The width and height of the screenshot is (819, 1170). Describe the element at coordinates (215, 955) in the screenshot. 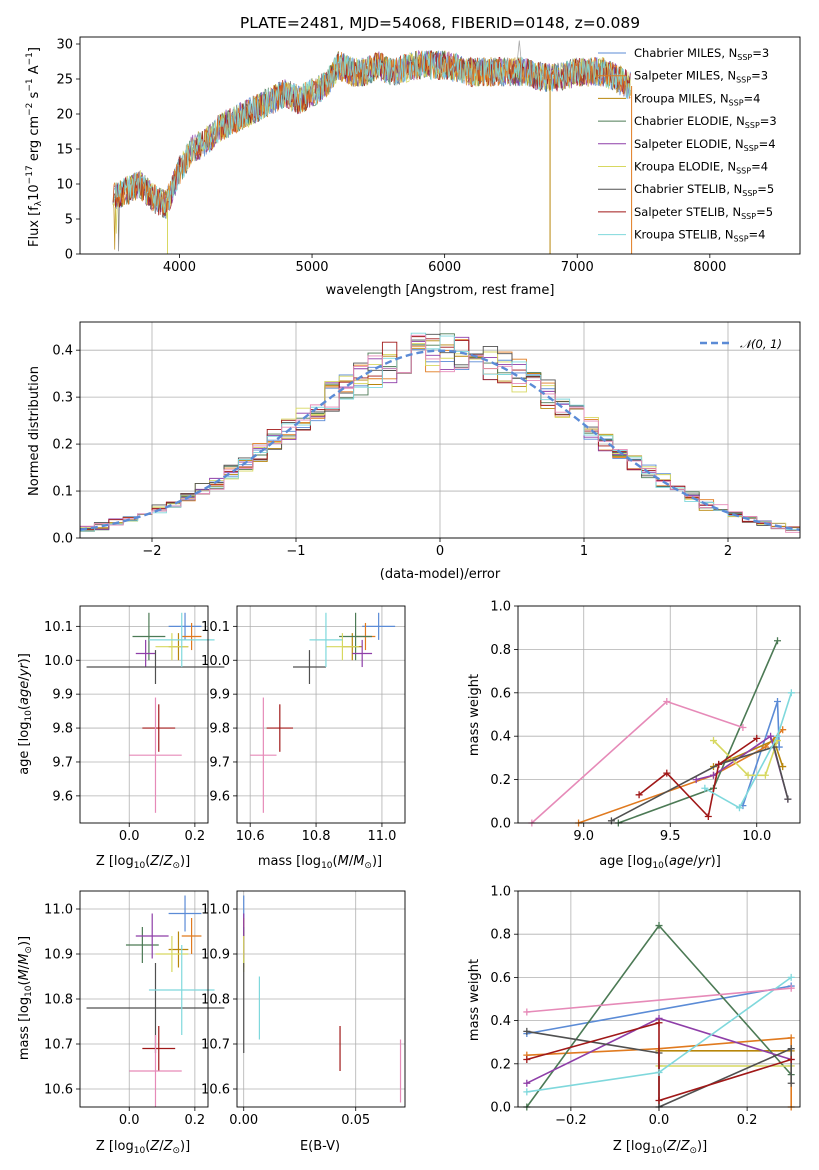

I see `y-tick-label: 10.9` at that location.